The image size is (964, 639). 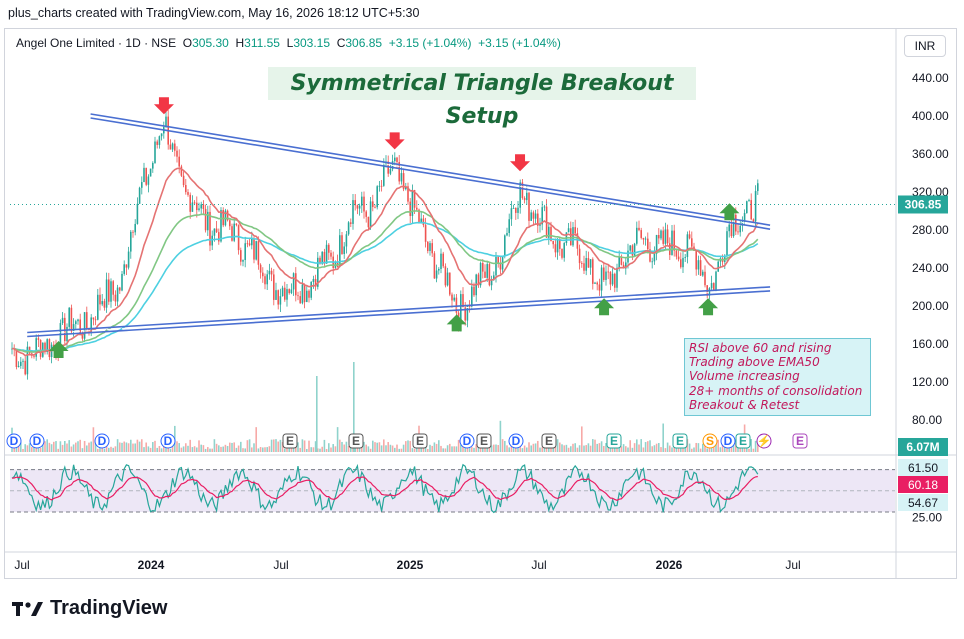 I want to click on price-tick-label: 280.00, so click(x=930, y=230).